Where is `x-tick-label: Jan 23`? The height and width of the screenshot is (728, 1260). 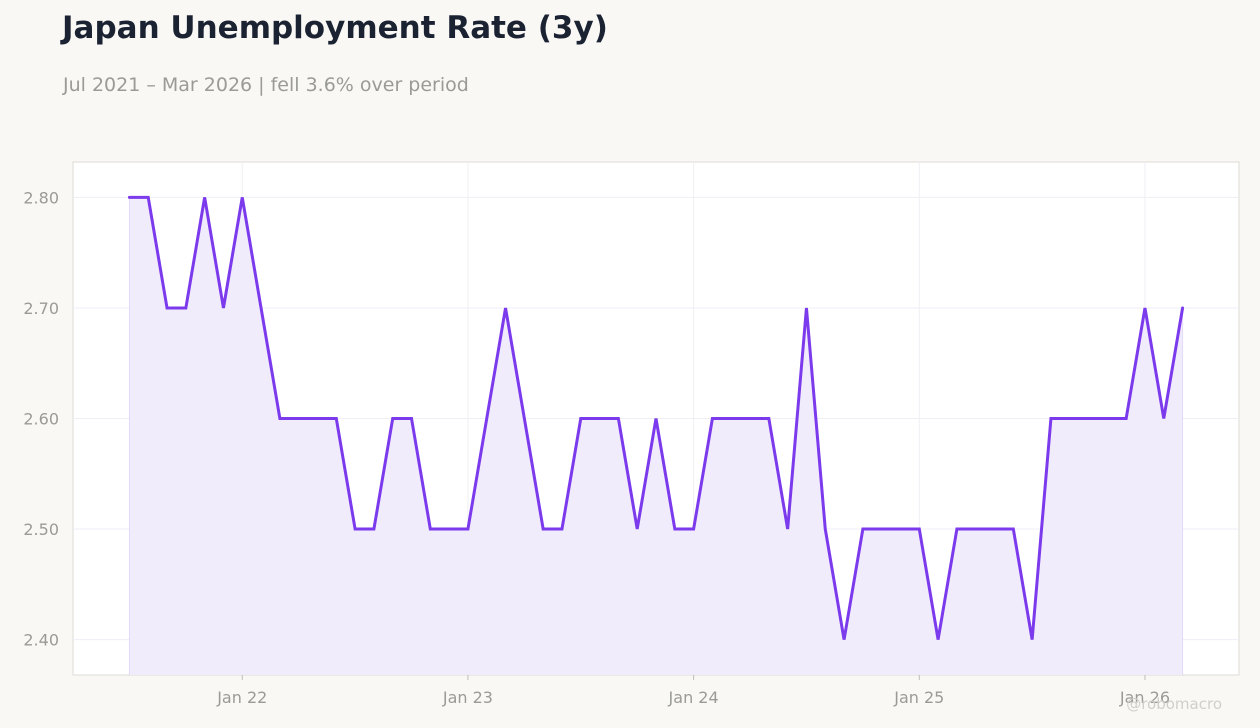
x-tick-label: Jan 23 is located at coordinates (467, 697).